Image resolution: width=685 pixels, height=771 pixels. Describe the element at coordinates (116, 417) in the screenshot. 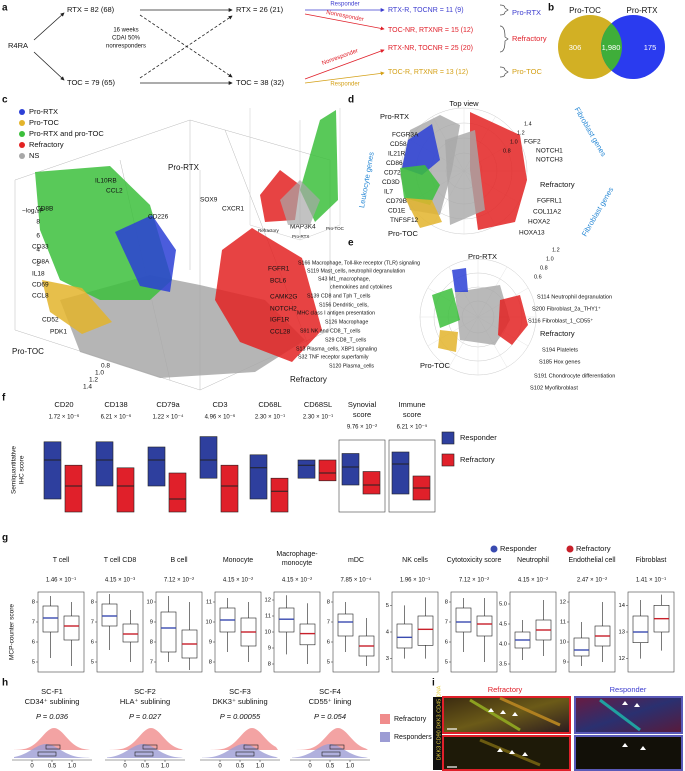

I see `label: 6.21 × 10⁻⁶` at that location.